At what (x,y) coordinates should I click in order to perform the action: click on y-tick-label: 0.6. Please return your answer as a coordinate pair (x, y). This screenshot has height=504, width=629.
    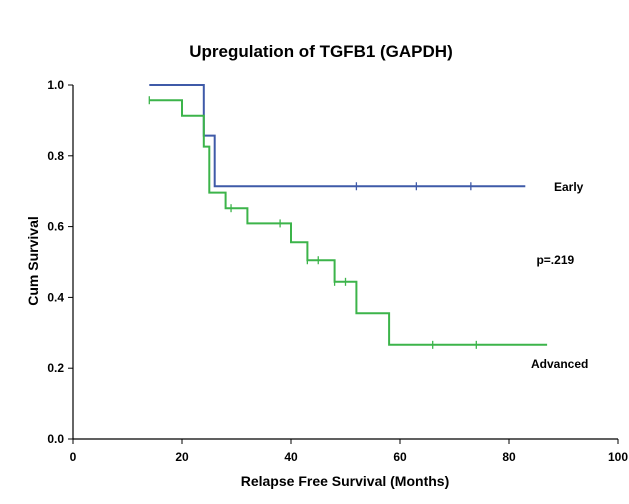
    Looking at the image, I should click on (55, 227).